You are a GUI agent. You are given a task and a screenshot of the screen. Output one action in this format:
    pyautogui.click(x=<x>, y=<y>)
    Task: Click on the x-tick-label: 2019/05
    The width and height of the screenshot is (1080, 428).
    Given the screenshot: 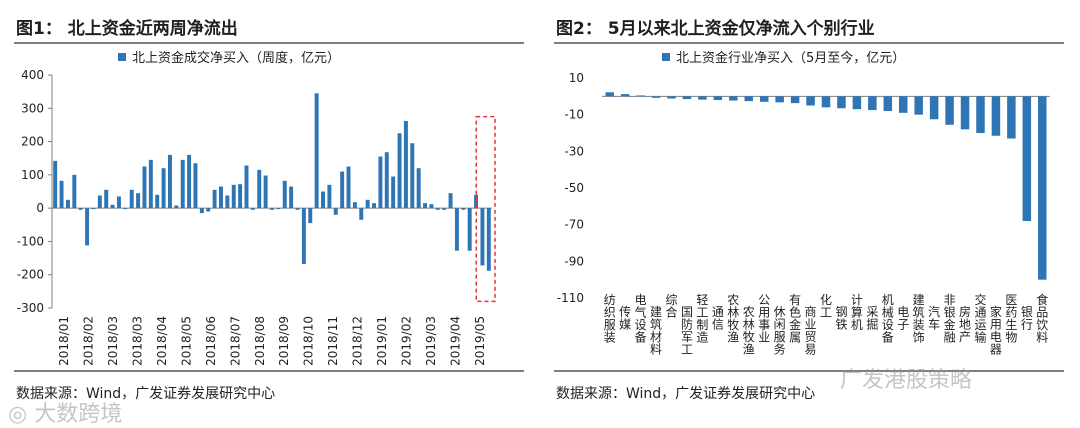 What is the action you would take?
    pyautogui.click(x=480, y=341)
    